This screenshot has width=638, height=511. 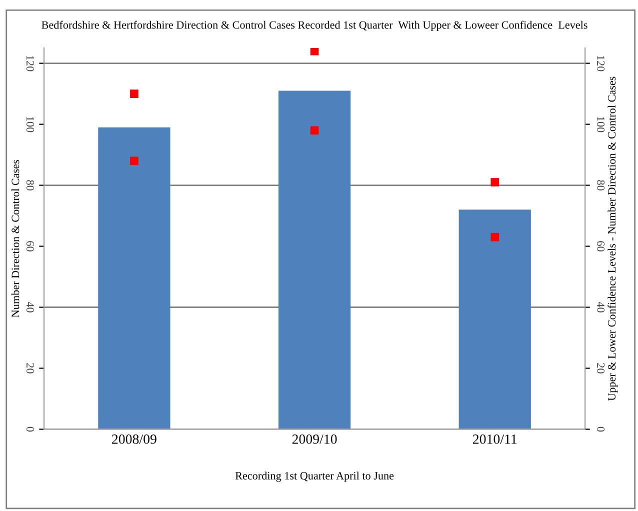 What do you see at coordinates (601, 185) in the screenshot?
I see `y2-tick-label: 80` at bounding box center [601, 185].